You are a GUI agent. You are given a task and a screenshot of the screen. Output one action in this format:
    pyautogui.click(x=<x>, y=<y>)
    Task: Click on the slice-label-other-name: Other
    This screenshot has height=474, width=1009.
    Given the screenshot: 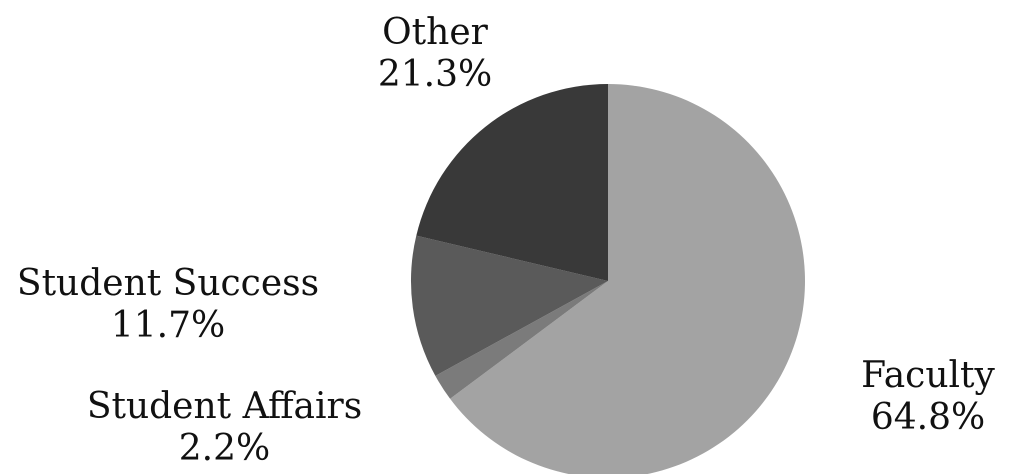 What is the action you would take?
    pyautogui.click(x=435, y=32)
    